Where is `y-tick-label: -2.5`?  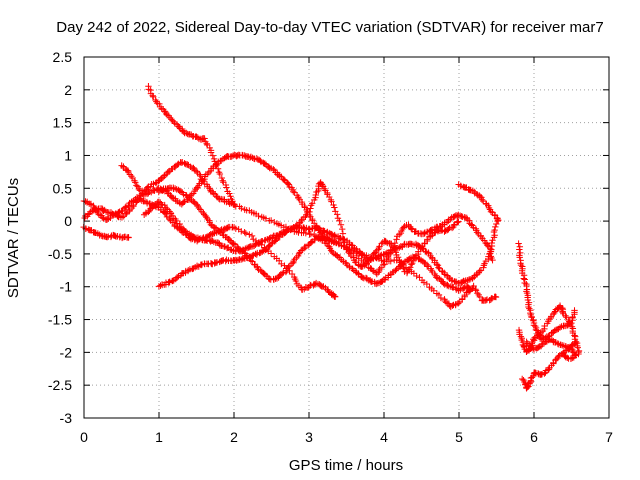
y-tick-label: -2.5 is located at coordinates (60, 385).